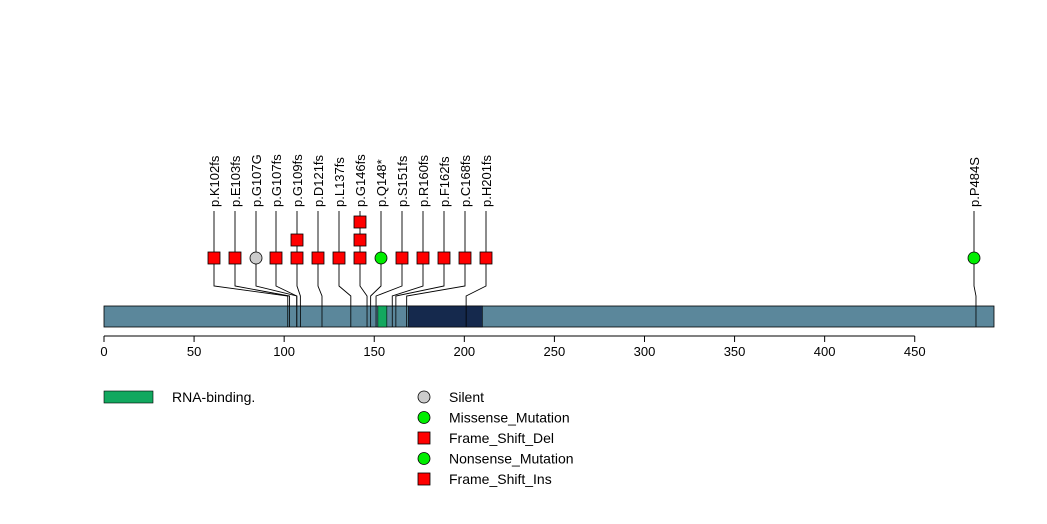 Image resolution: width=1047 pixels, height=524 pixels. I want to click on mutation-legend-label: Missense_Mutation, so click(509, 418).